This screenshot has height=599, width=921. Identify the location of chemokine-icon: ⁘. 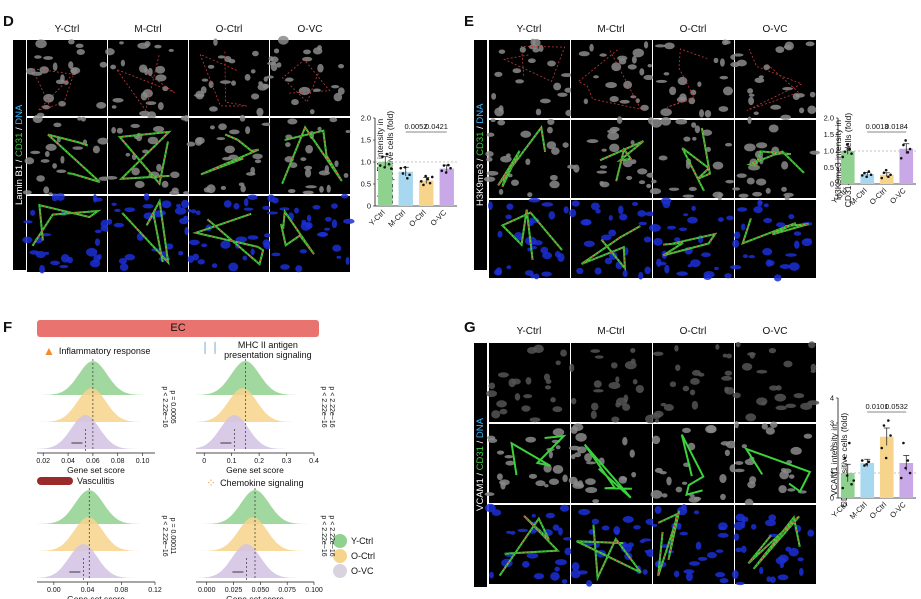
(211, 483).